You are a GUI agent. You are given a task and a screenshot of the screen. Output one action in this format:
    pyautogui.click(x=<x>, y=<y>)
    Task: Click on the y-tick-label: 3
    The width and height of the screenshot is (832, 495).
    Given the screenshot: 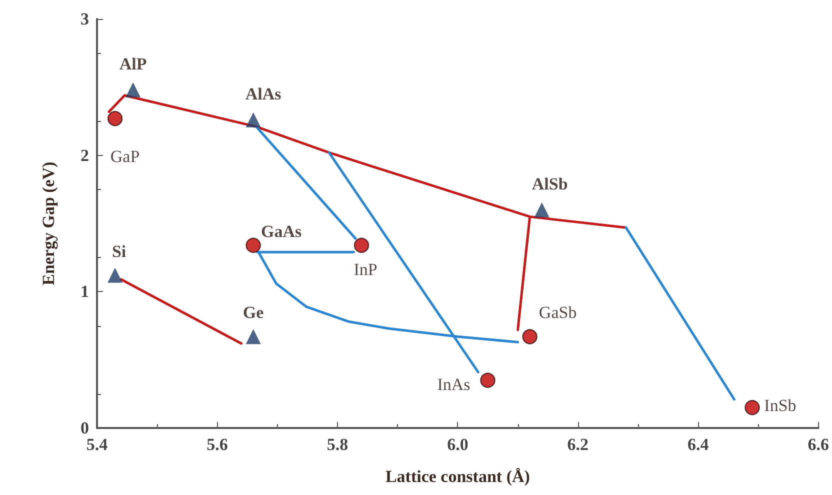 What is the action you would take?
    pyautogui.click(x=84, y=19)
    